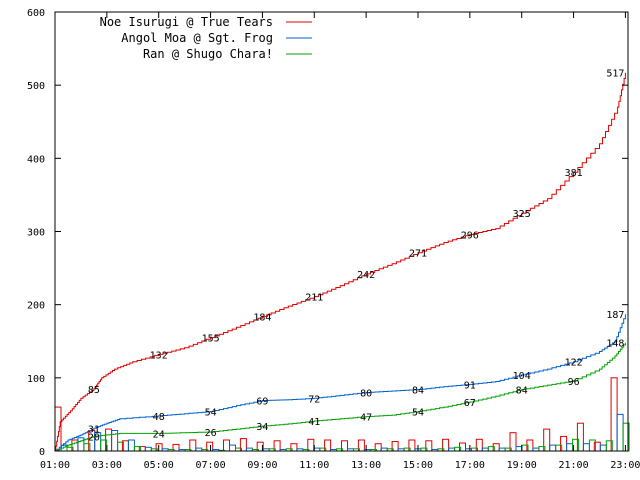  I want to click on data-label: 80, so click(366, 394).